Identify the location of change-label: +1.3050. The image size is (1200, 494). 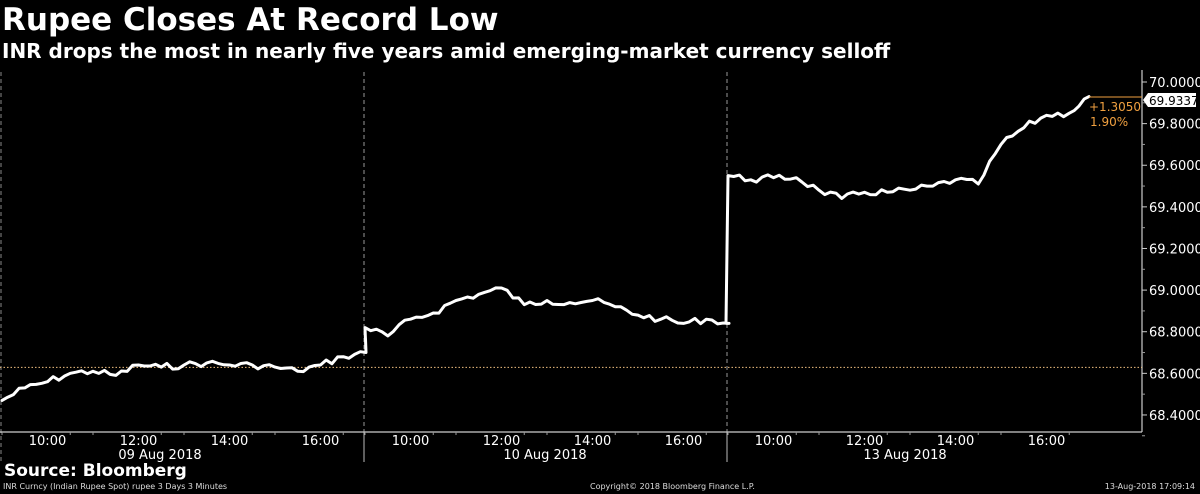
(1115, 107).